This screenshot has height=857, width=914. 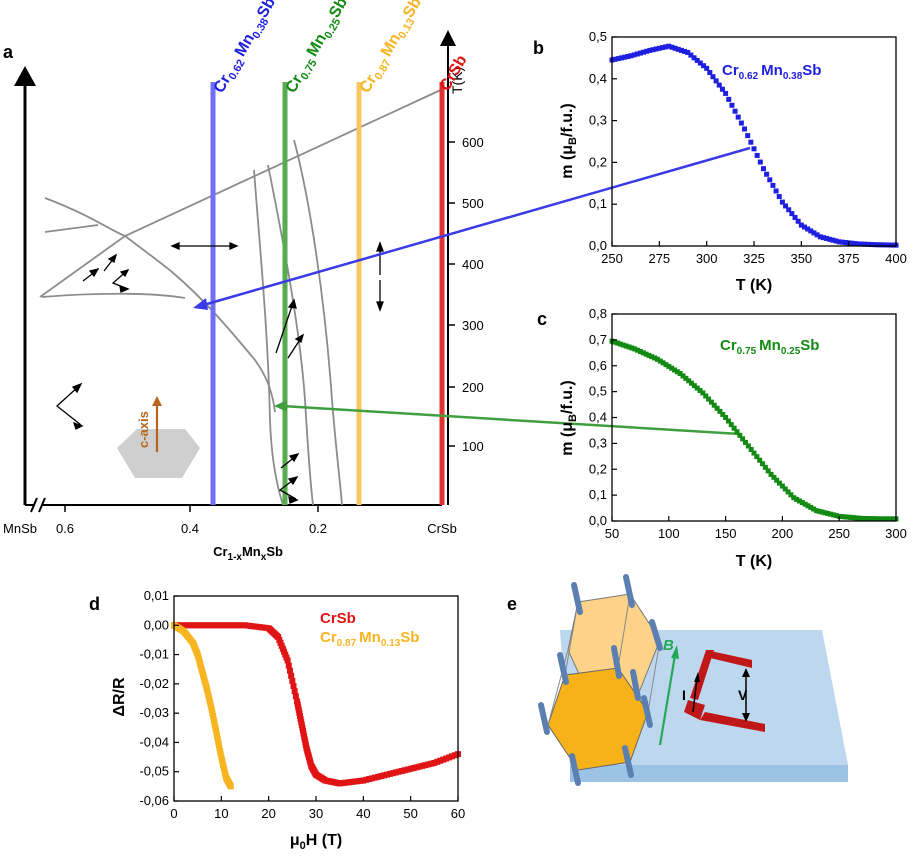 What do you see at coordinates (221, 813) in the screenshot?
I see `x-tick-label: 10` at bounding box center [221, 813].